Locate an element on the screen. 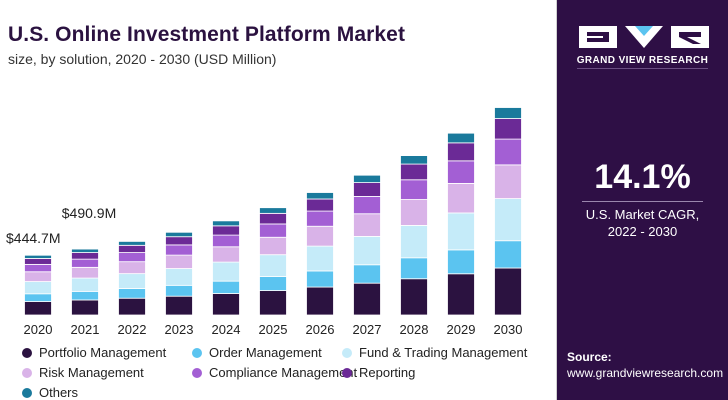 Image resolution: width=728 pixels, height=400 pixels. legend-label: Fund & Trading Management is located at coordinates (443, 352).